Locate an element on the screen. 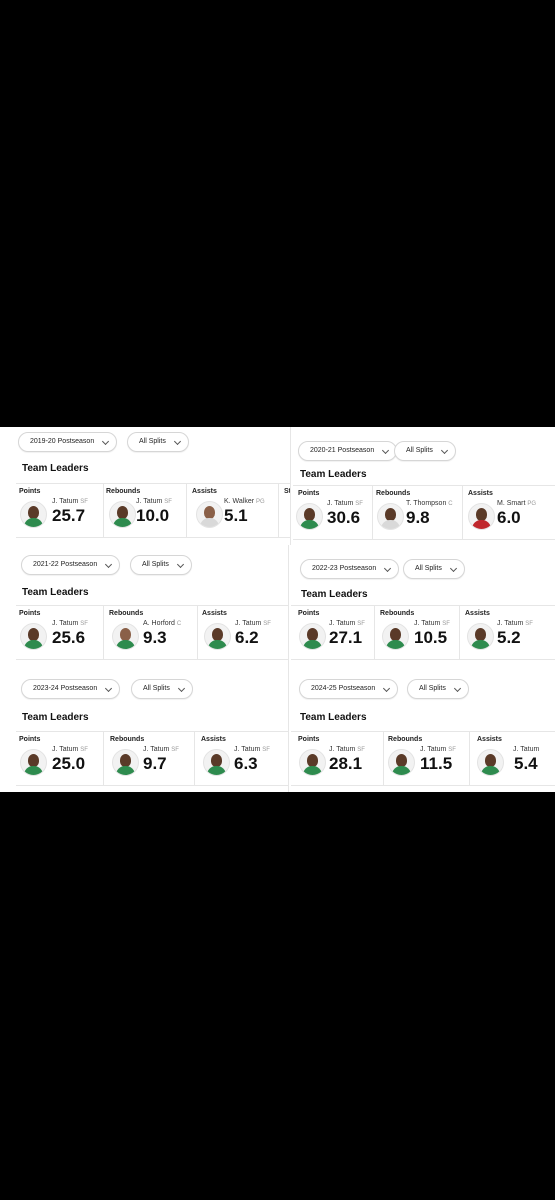 The width and height of the screenshot is (555, 1200). leader-rebounds: Rebounds J. Tatum SF 9.7 is located at coordinates (149, 758).